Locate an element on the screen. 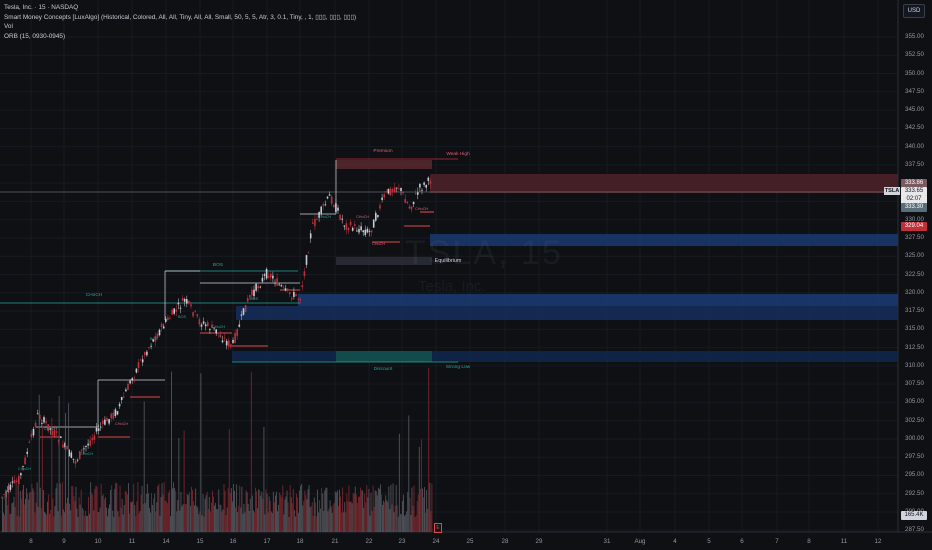 This screenshot has width=932, height=550. price-scale-label: 337.50 is located at coordinates (914, 164).